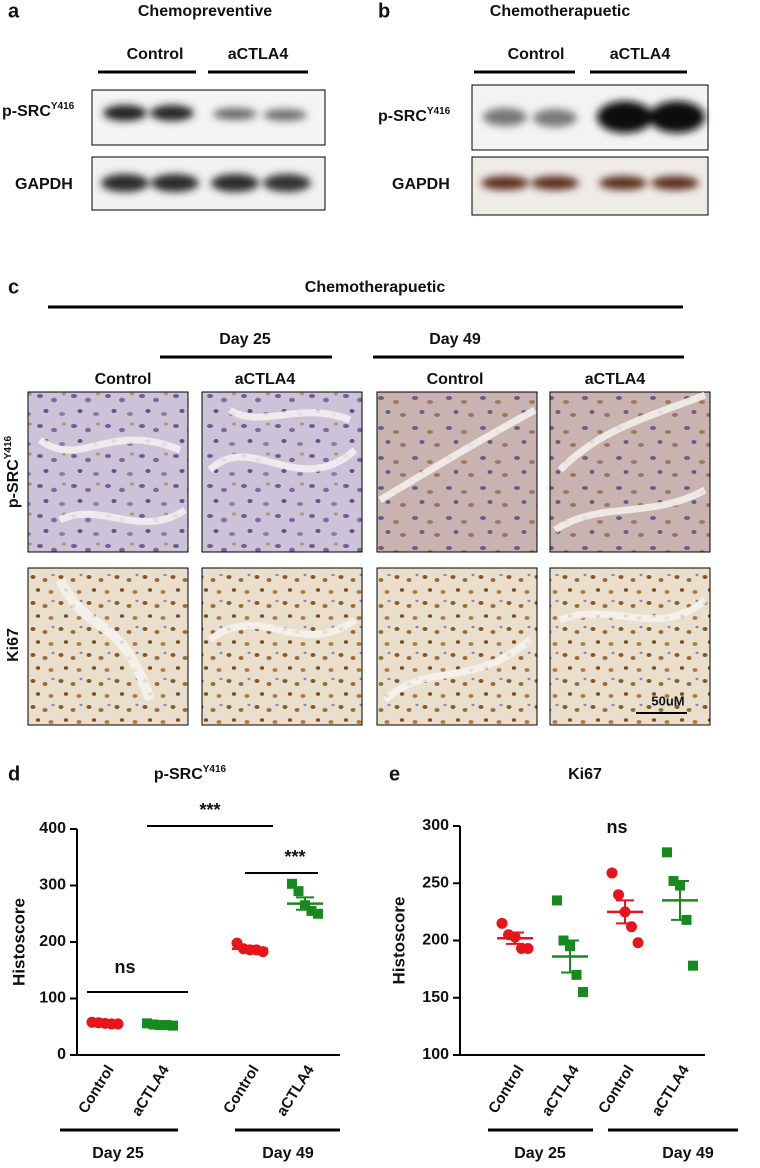 The width and height of the screenshot is (760, 1168). What do you see at coordinates (52, 828) in the screenshot?
I see `y-tick-label: 400` at bounding box center [52, 828].